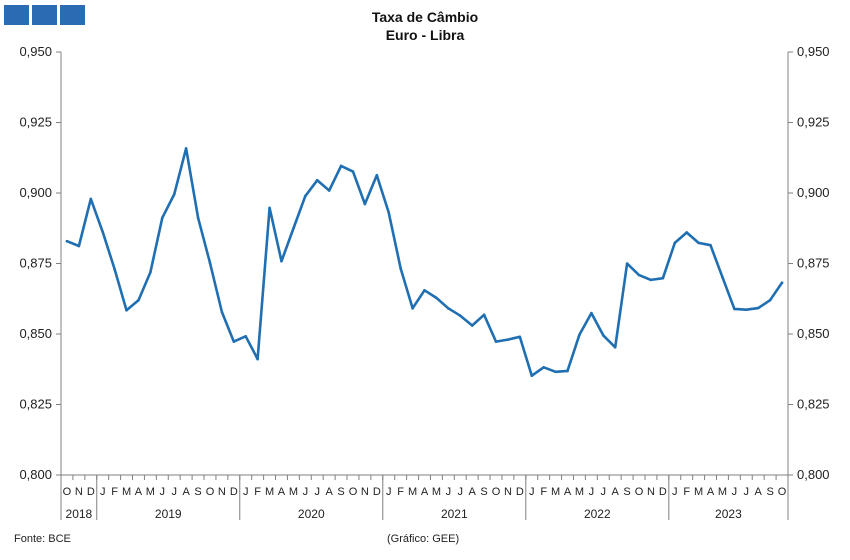 This screenshot has height=560, width=850. I want to click on chart-title: Taxa de Câmbio, so click(425, 17).